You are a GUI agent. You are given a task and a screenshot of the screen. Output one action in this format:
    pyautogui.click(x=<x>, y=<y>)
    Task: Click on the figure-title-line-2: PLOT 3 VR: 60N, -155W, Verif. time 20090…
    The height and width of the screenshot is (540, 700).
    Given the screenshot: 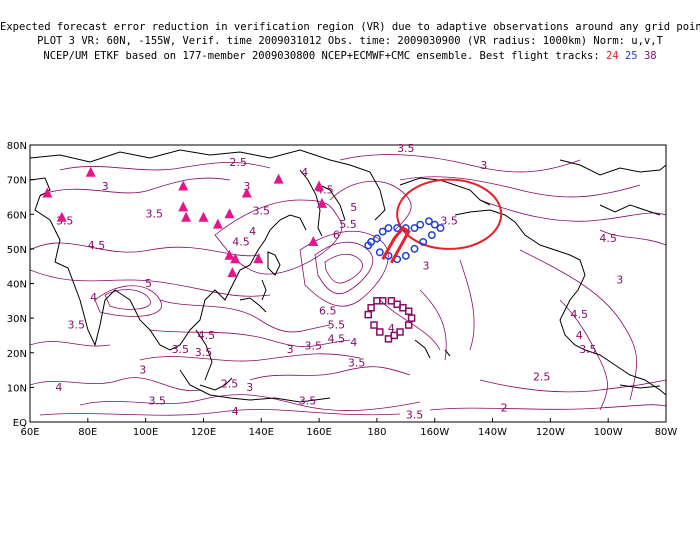 What is the action you would take?
    pyautogui.click(x=350, y=41)
    